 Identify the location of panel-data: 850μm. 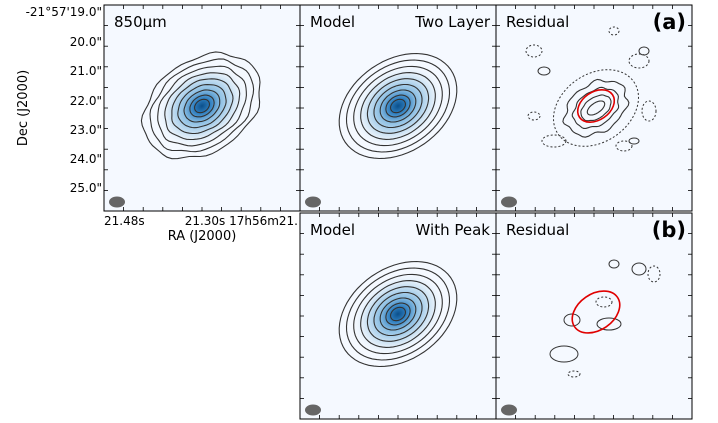
(202, 108).